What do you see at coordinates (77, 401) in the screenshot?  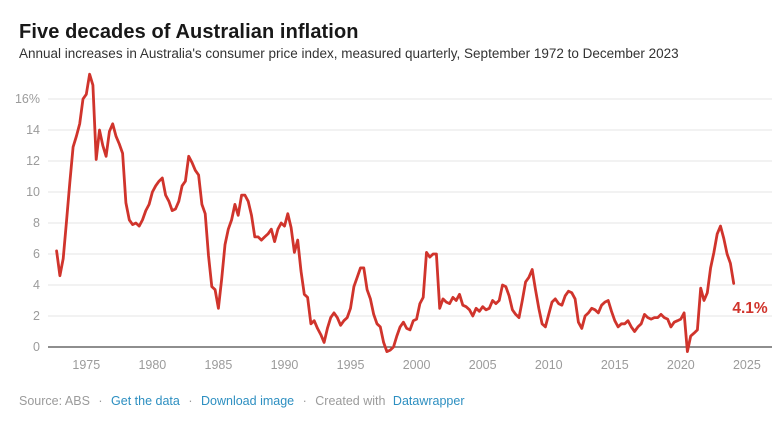 I see `source-name: ABS` at bounding box center [77, 401].